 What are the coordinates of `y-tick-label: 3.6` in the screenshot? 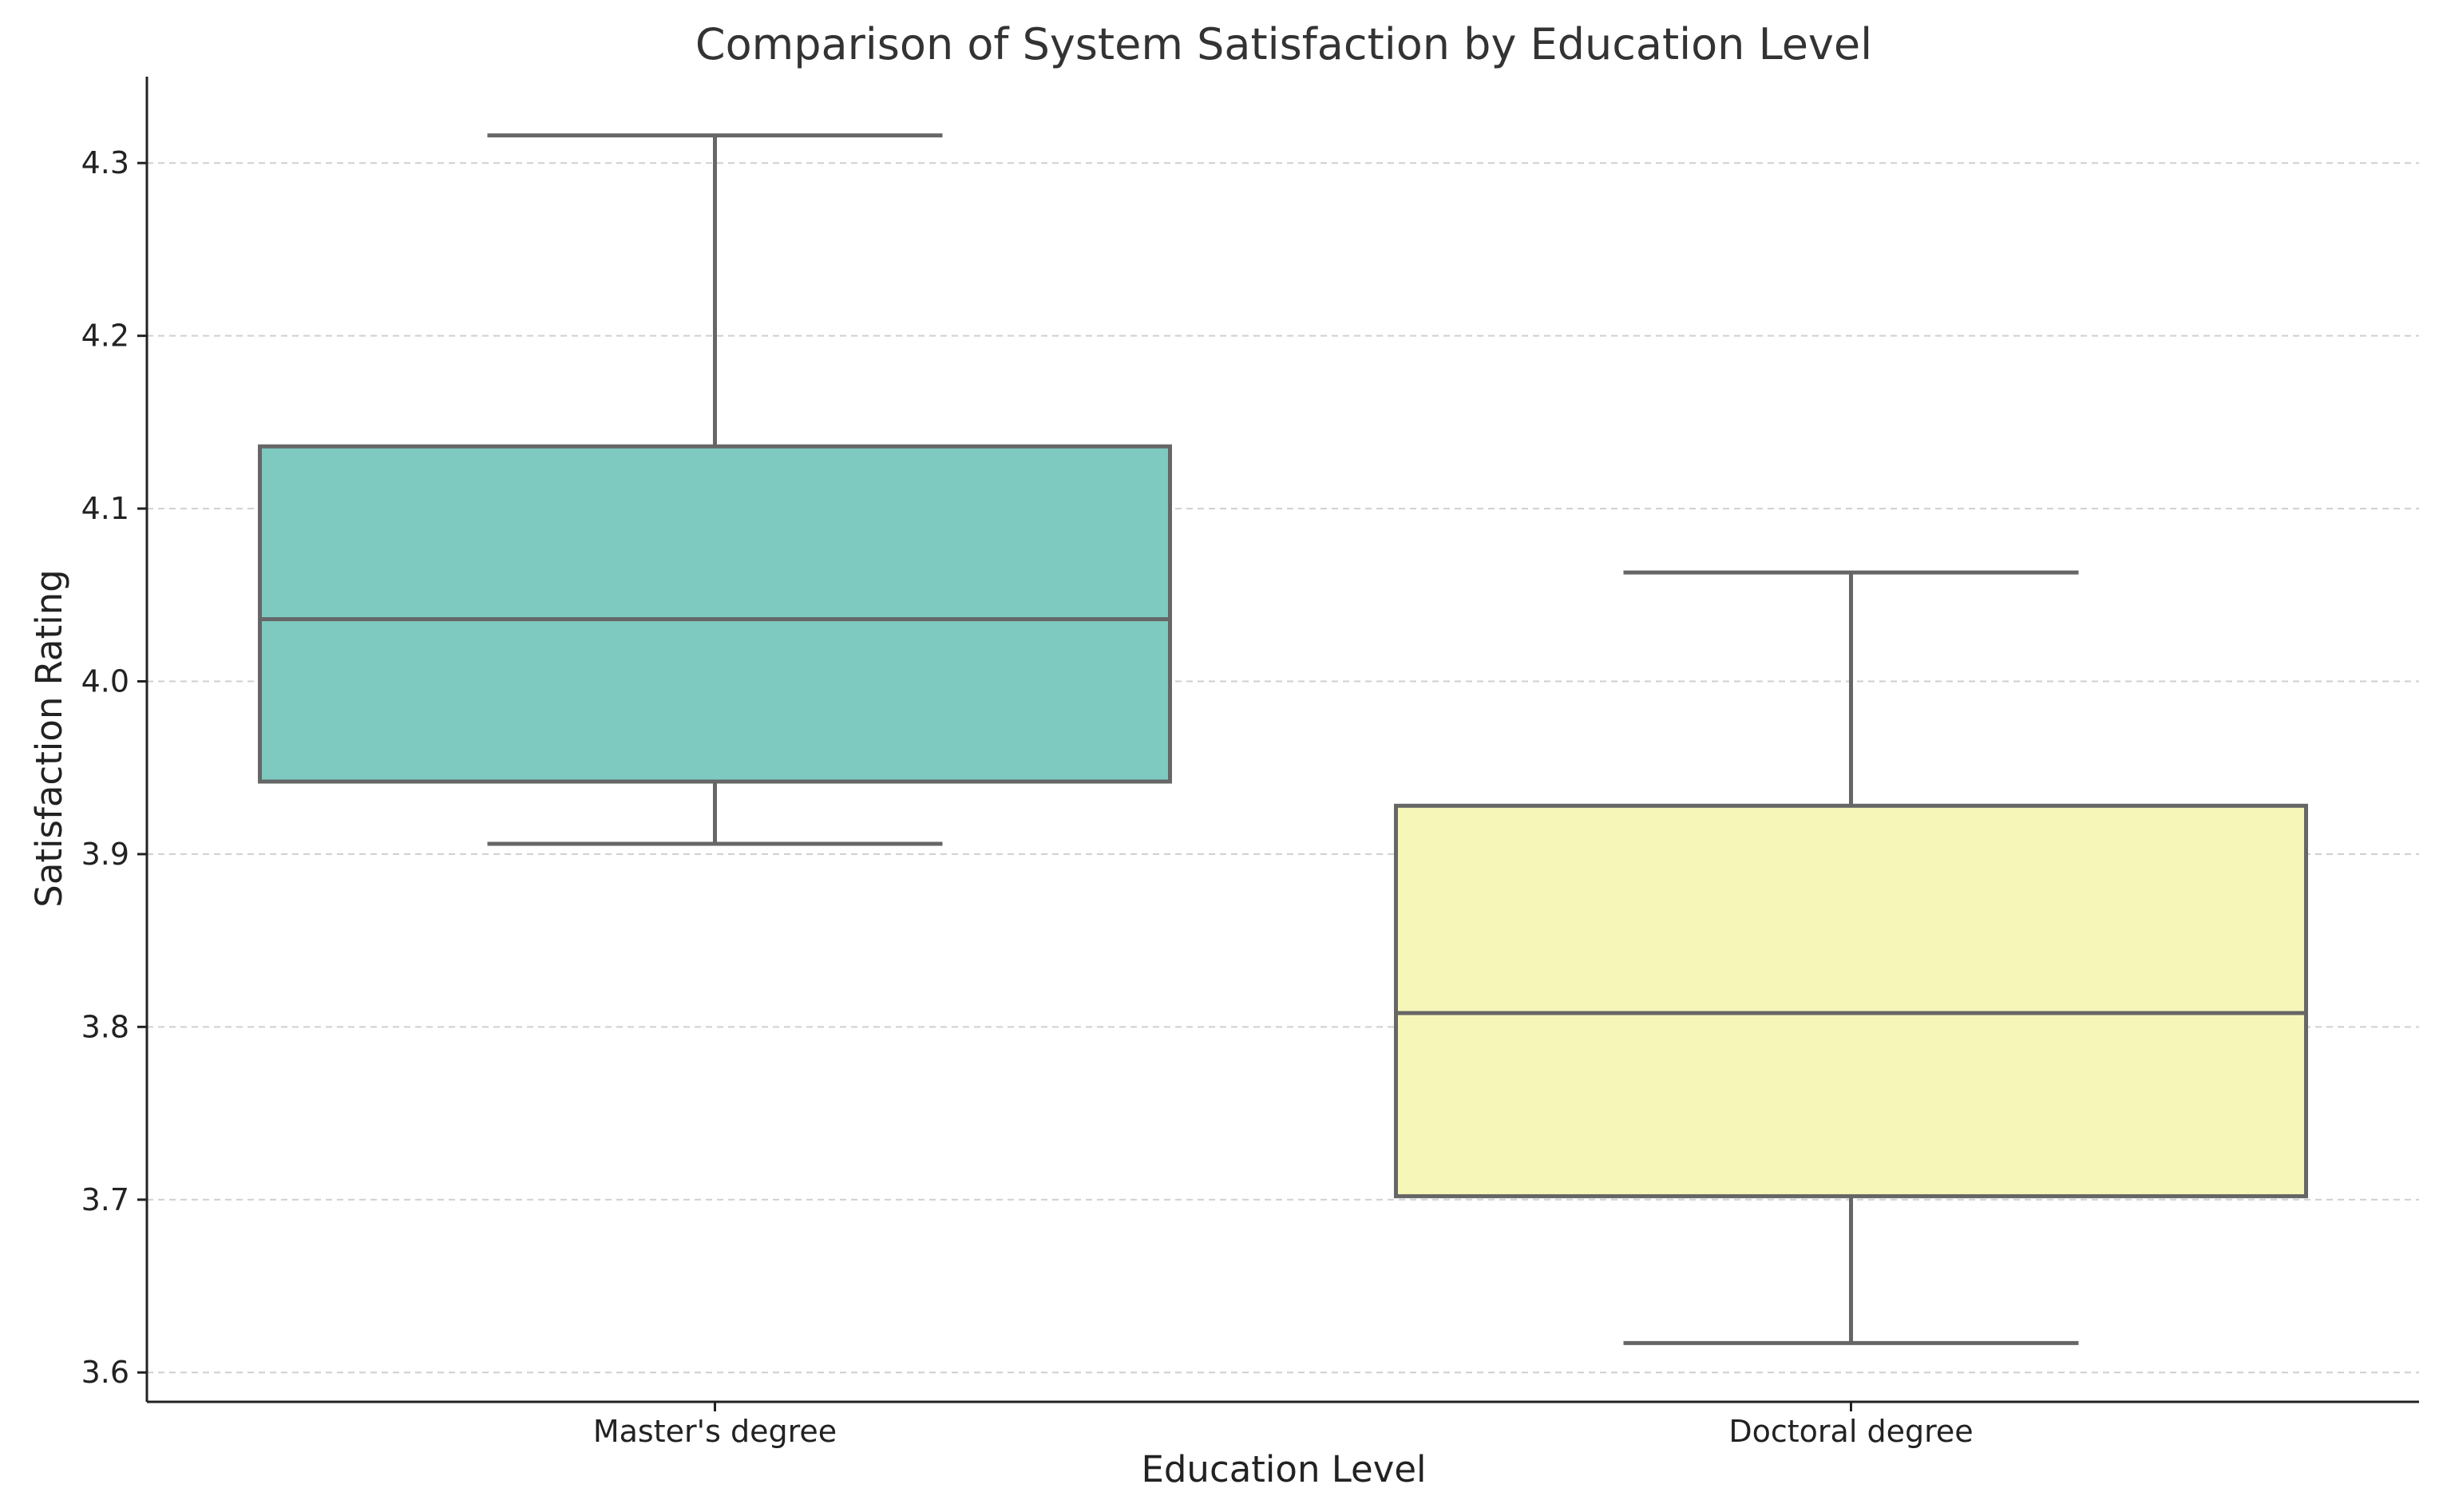 It's located at (105, 1372).